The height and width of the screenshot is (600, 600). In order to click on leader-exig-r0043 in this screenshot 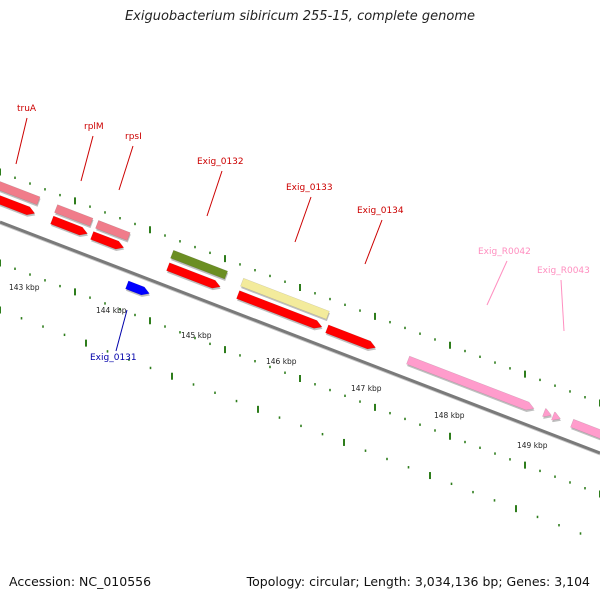, I will do `click(562, 305)`.